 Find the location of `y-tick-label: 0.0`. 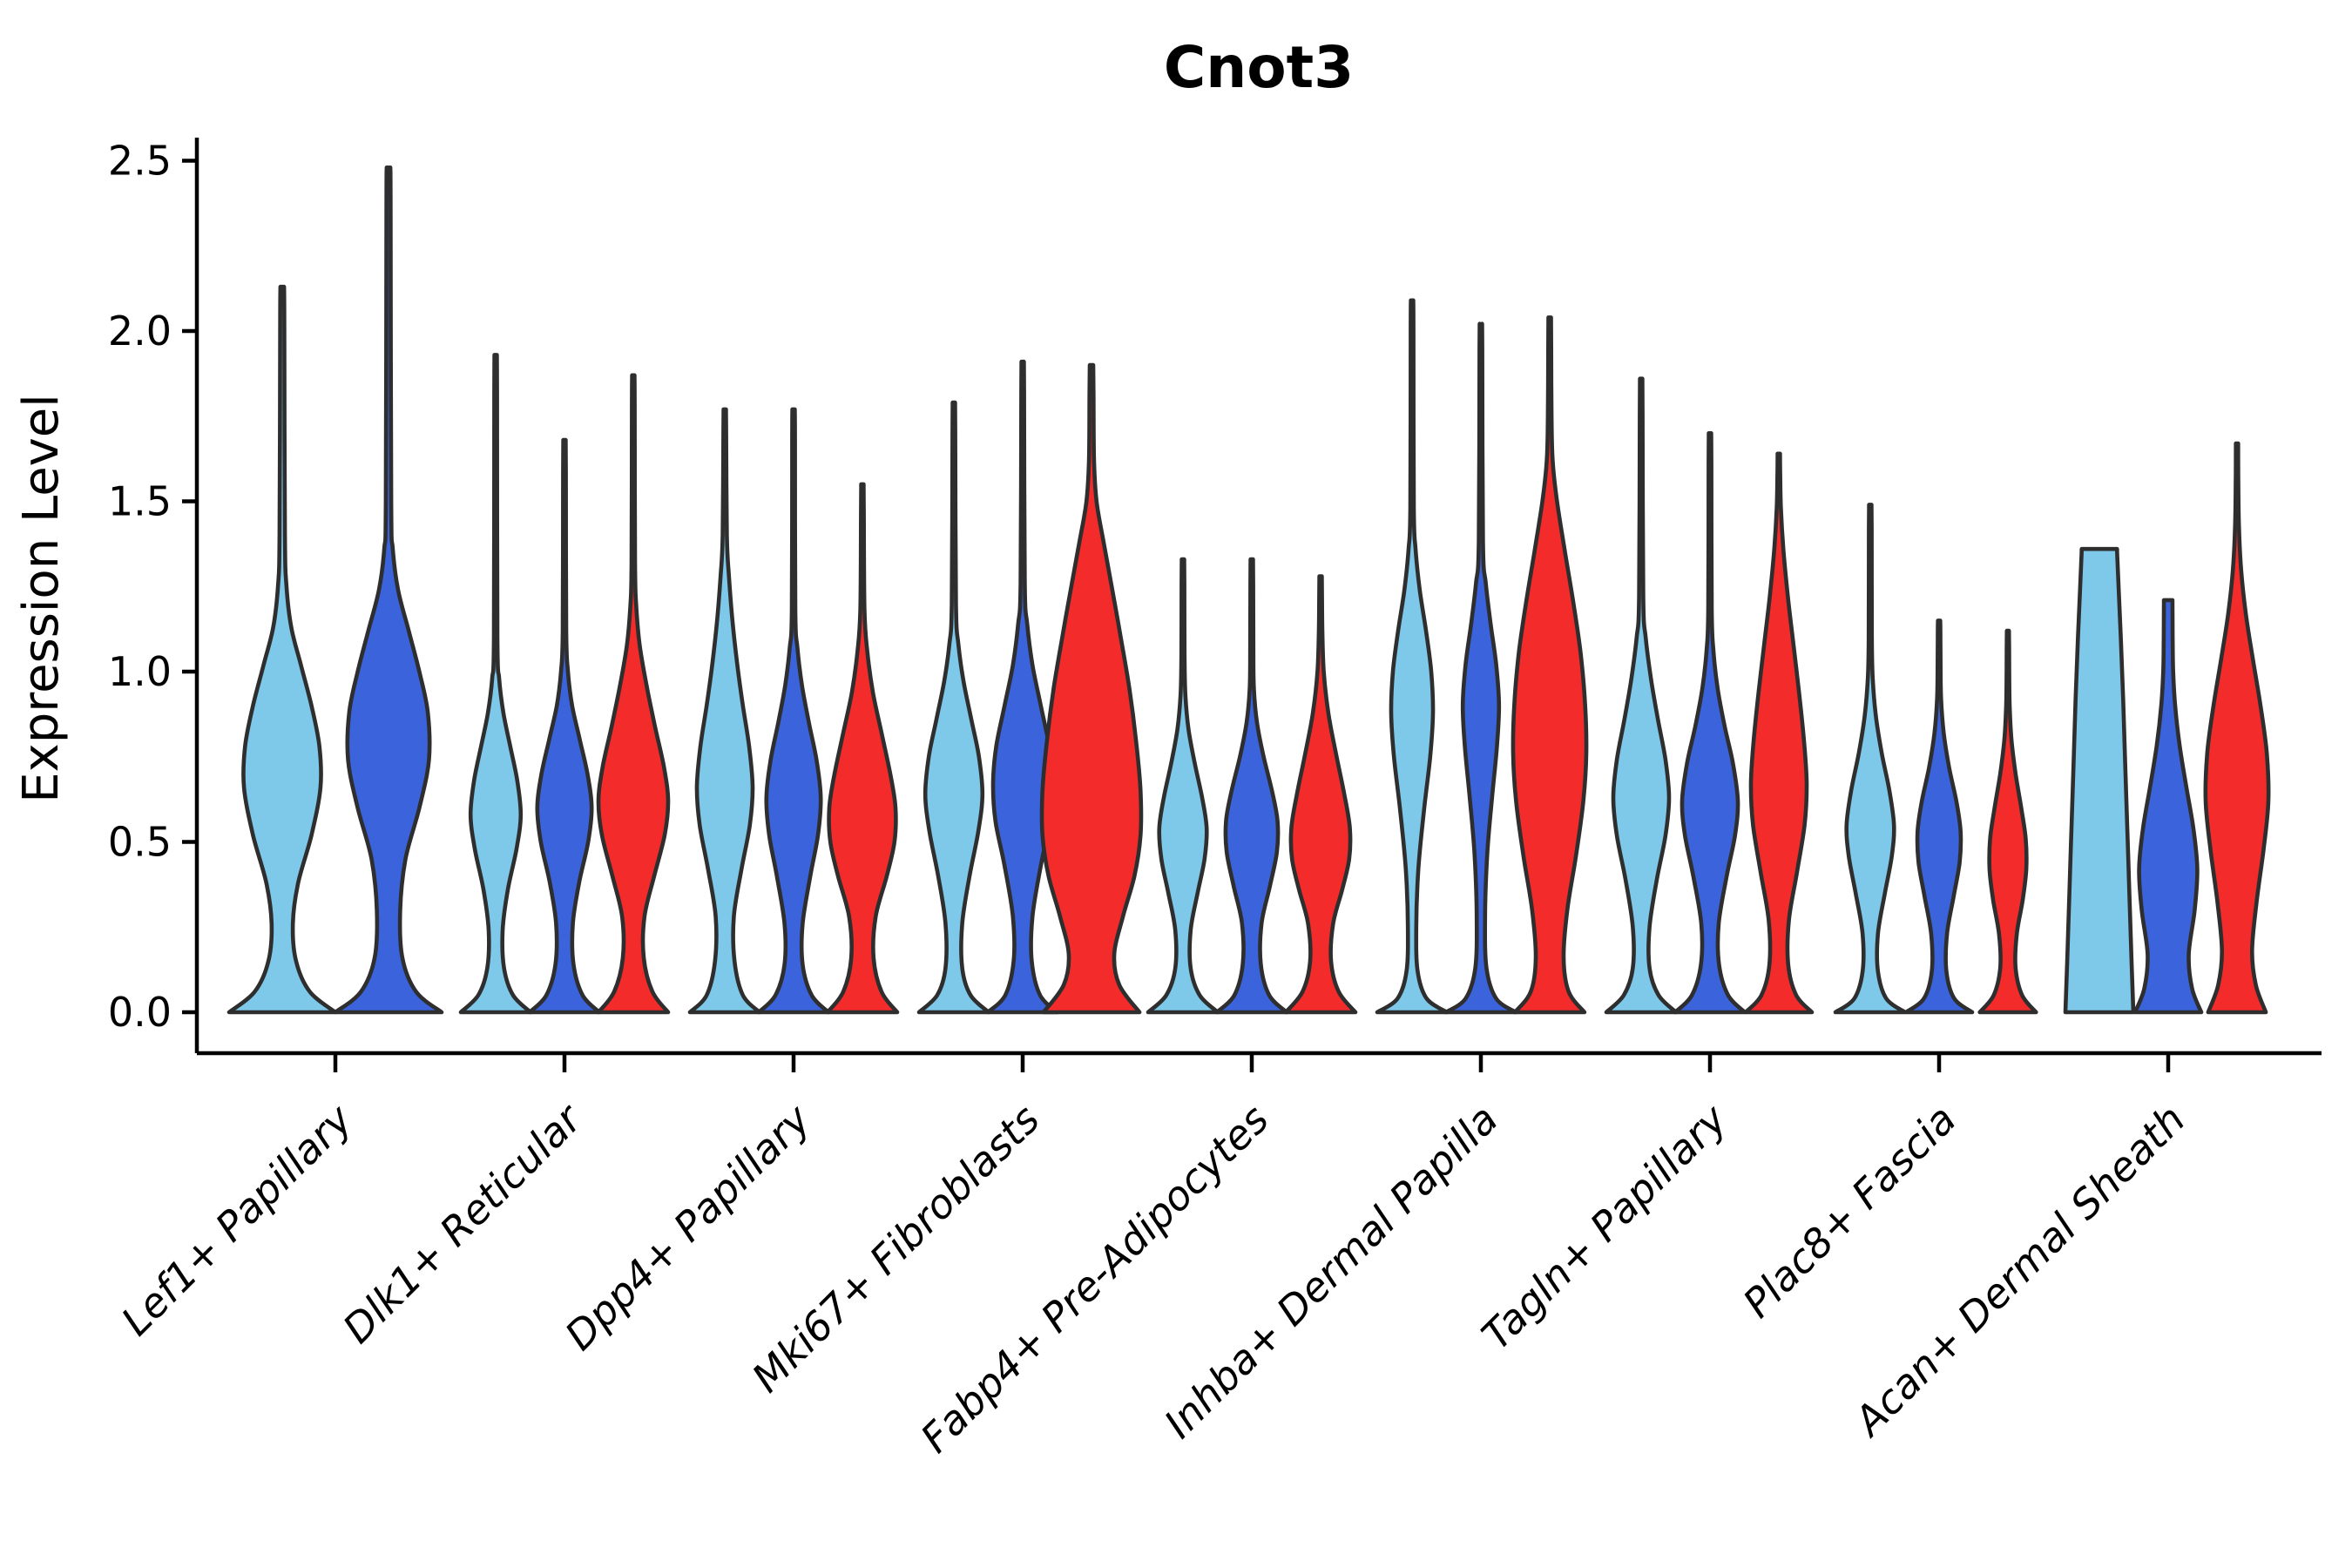

y-tick-label: 0.0 is located at coordinates (140, 1013).